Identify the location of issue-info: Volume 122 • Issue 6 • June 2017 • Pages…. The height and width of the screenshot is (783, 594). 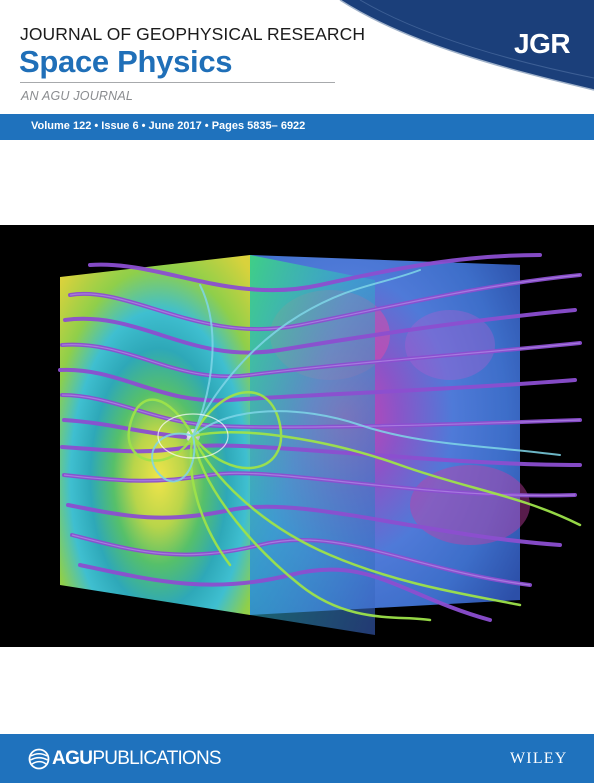
(168, 126).